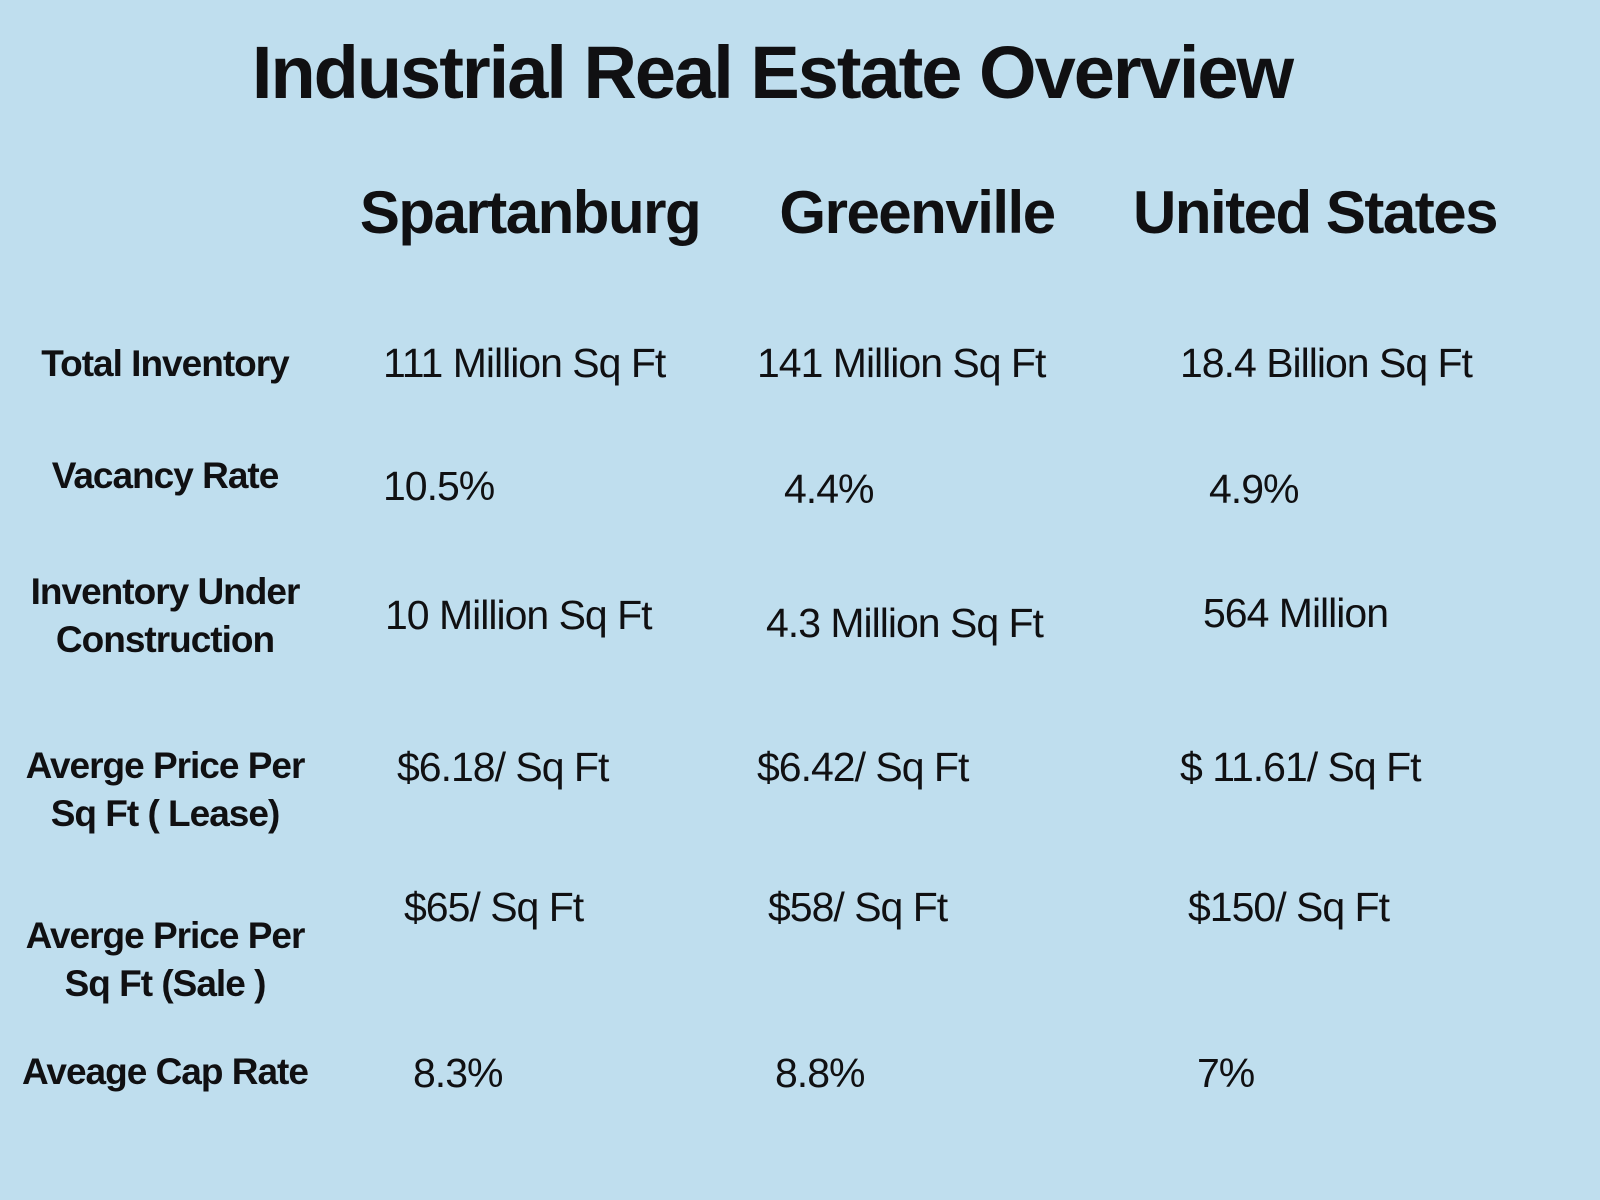 The height and width of the screenshot is (1200, 1600). What do you see at coordinates (165, 363) in the screenshot?
I see `row-label-total-inventory: Total Inventory` at bounding box center [165, 363].